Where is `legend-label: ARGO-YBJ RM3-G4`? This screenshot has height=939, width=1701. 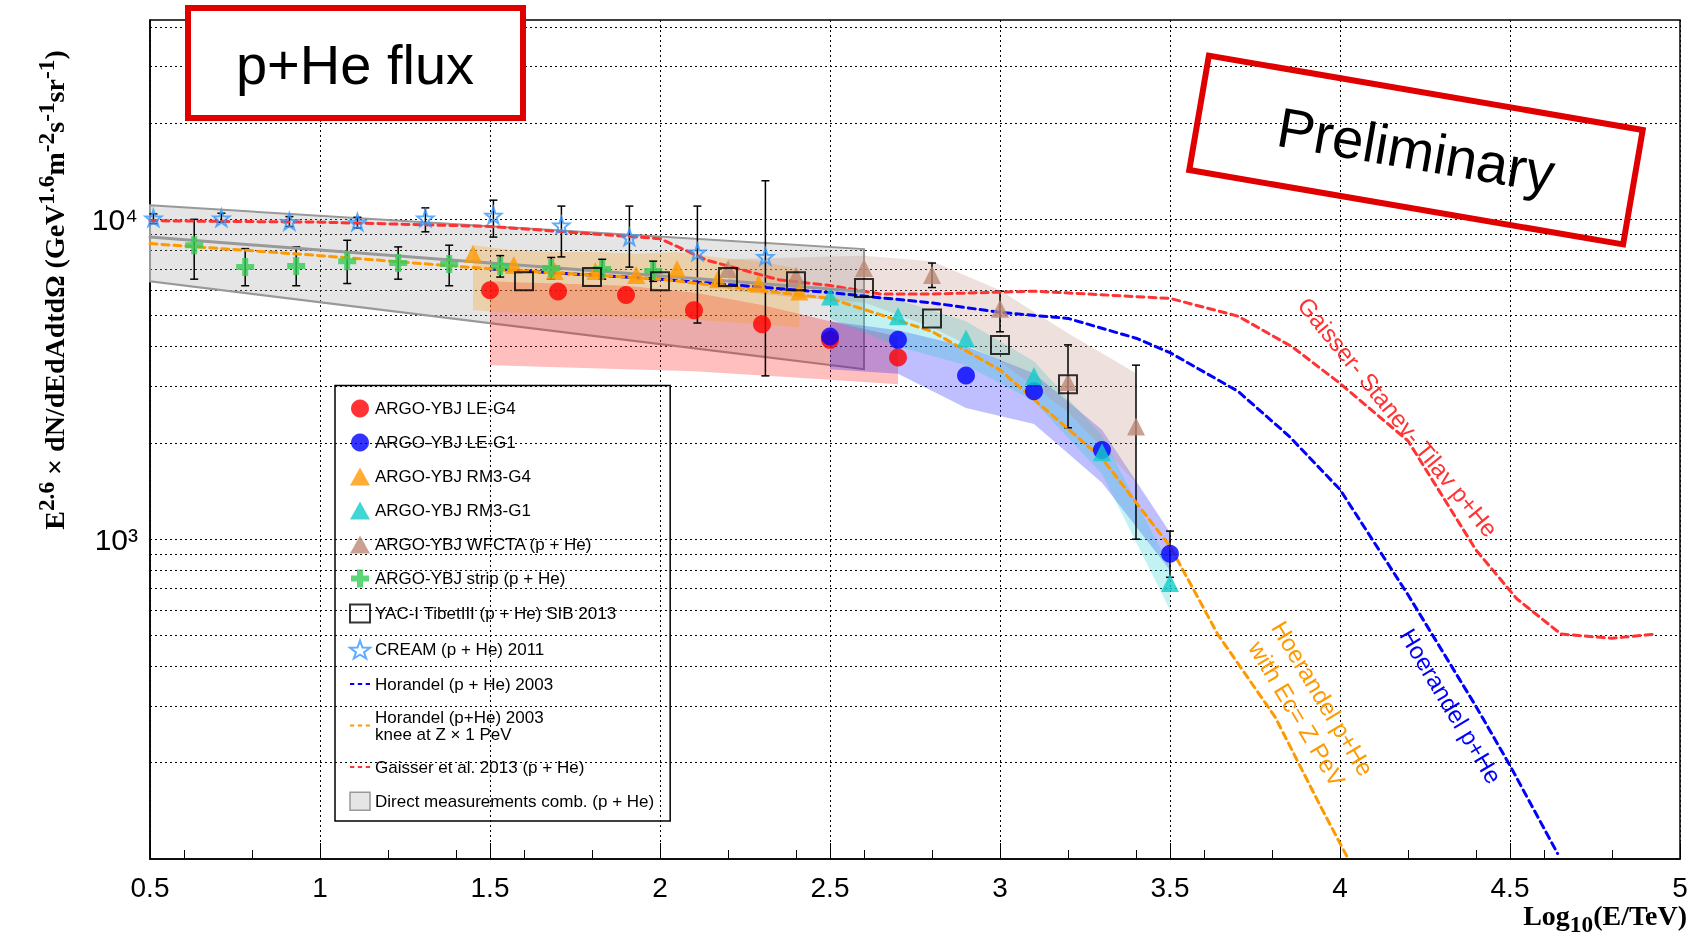
legend-label: ARGO-YBJ RM3-G4 is located at coordinates (453, 477).